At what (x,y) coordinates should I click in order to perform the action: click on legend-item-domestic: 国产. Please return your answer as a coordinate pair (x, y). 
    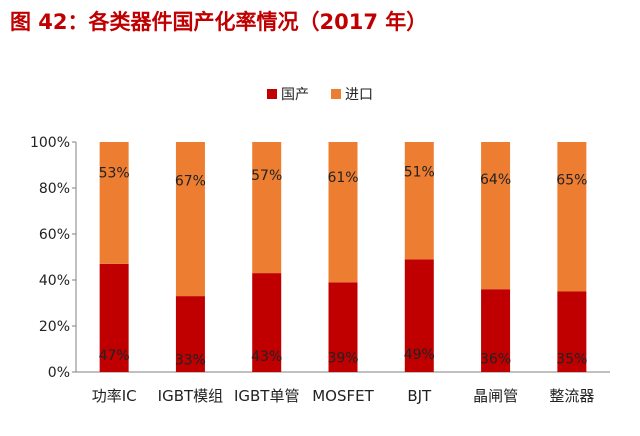
    Looking at the image, I should click on (288, 94).